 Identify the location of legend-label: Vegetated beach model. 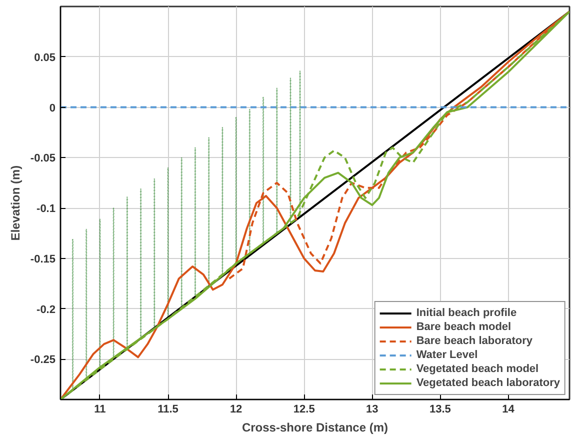
(477, 369).